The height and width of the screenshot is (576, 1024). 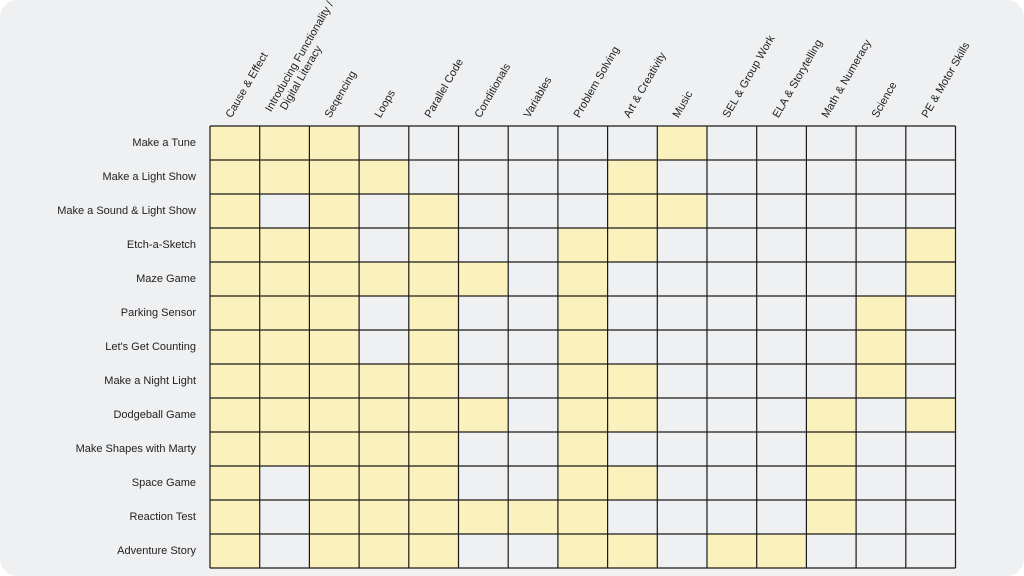 I want to click on cell-r4-c7, so click(x=582, y=279).